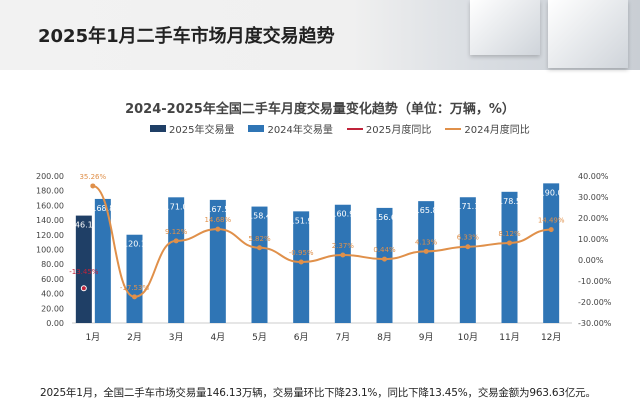  Describe the element at coordinates (551, 337) in the screenshot. I see `x-axis-tick: 12月` at that location.